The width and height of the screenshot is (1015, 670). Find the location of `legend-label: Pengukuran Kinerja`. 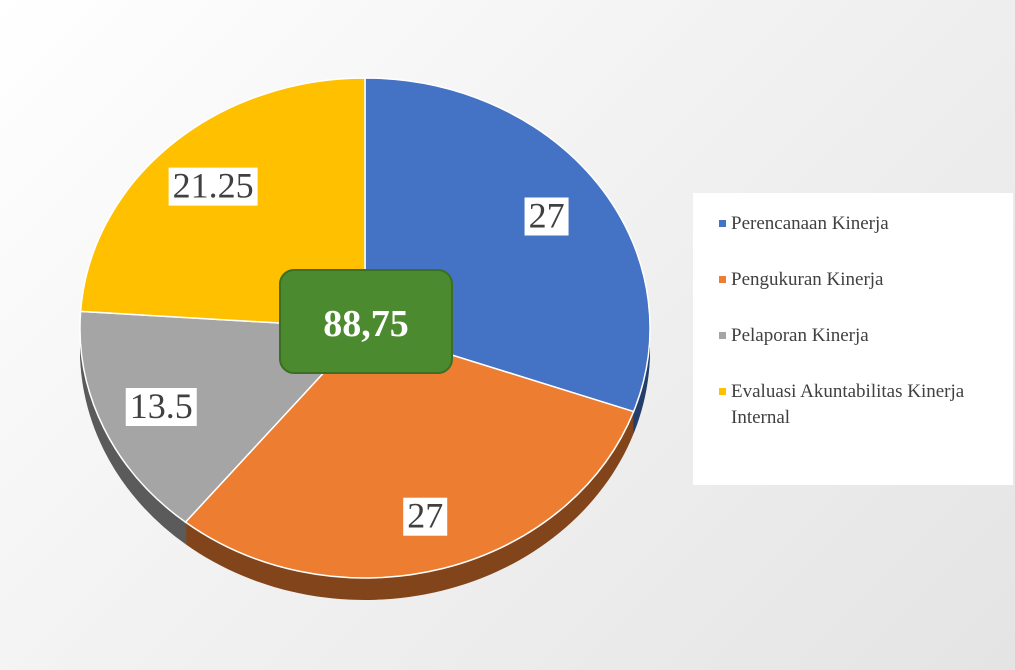

legend-label: Pengukuran Kinerja is located at coordinates (807, 279).